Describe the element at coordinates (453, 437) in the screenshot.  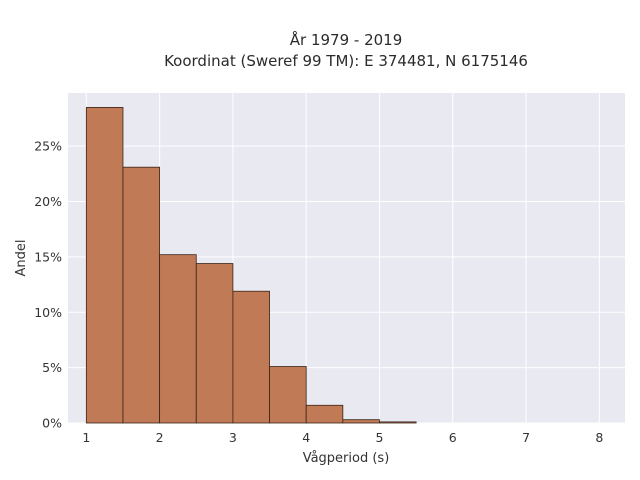
I see `x-tick-label-5: 6` at that location.